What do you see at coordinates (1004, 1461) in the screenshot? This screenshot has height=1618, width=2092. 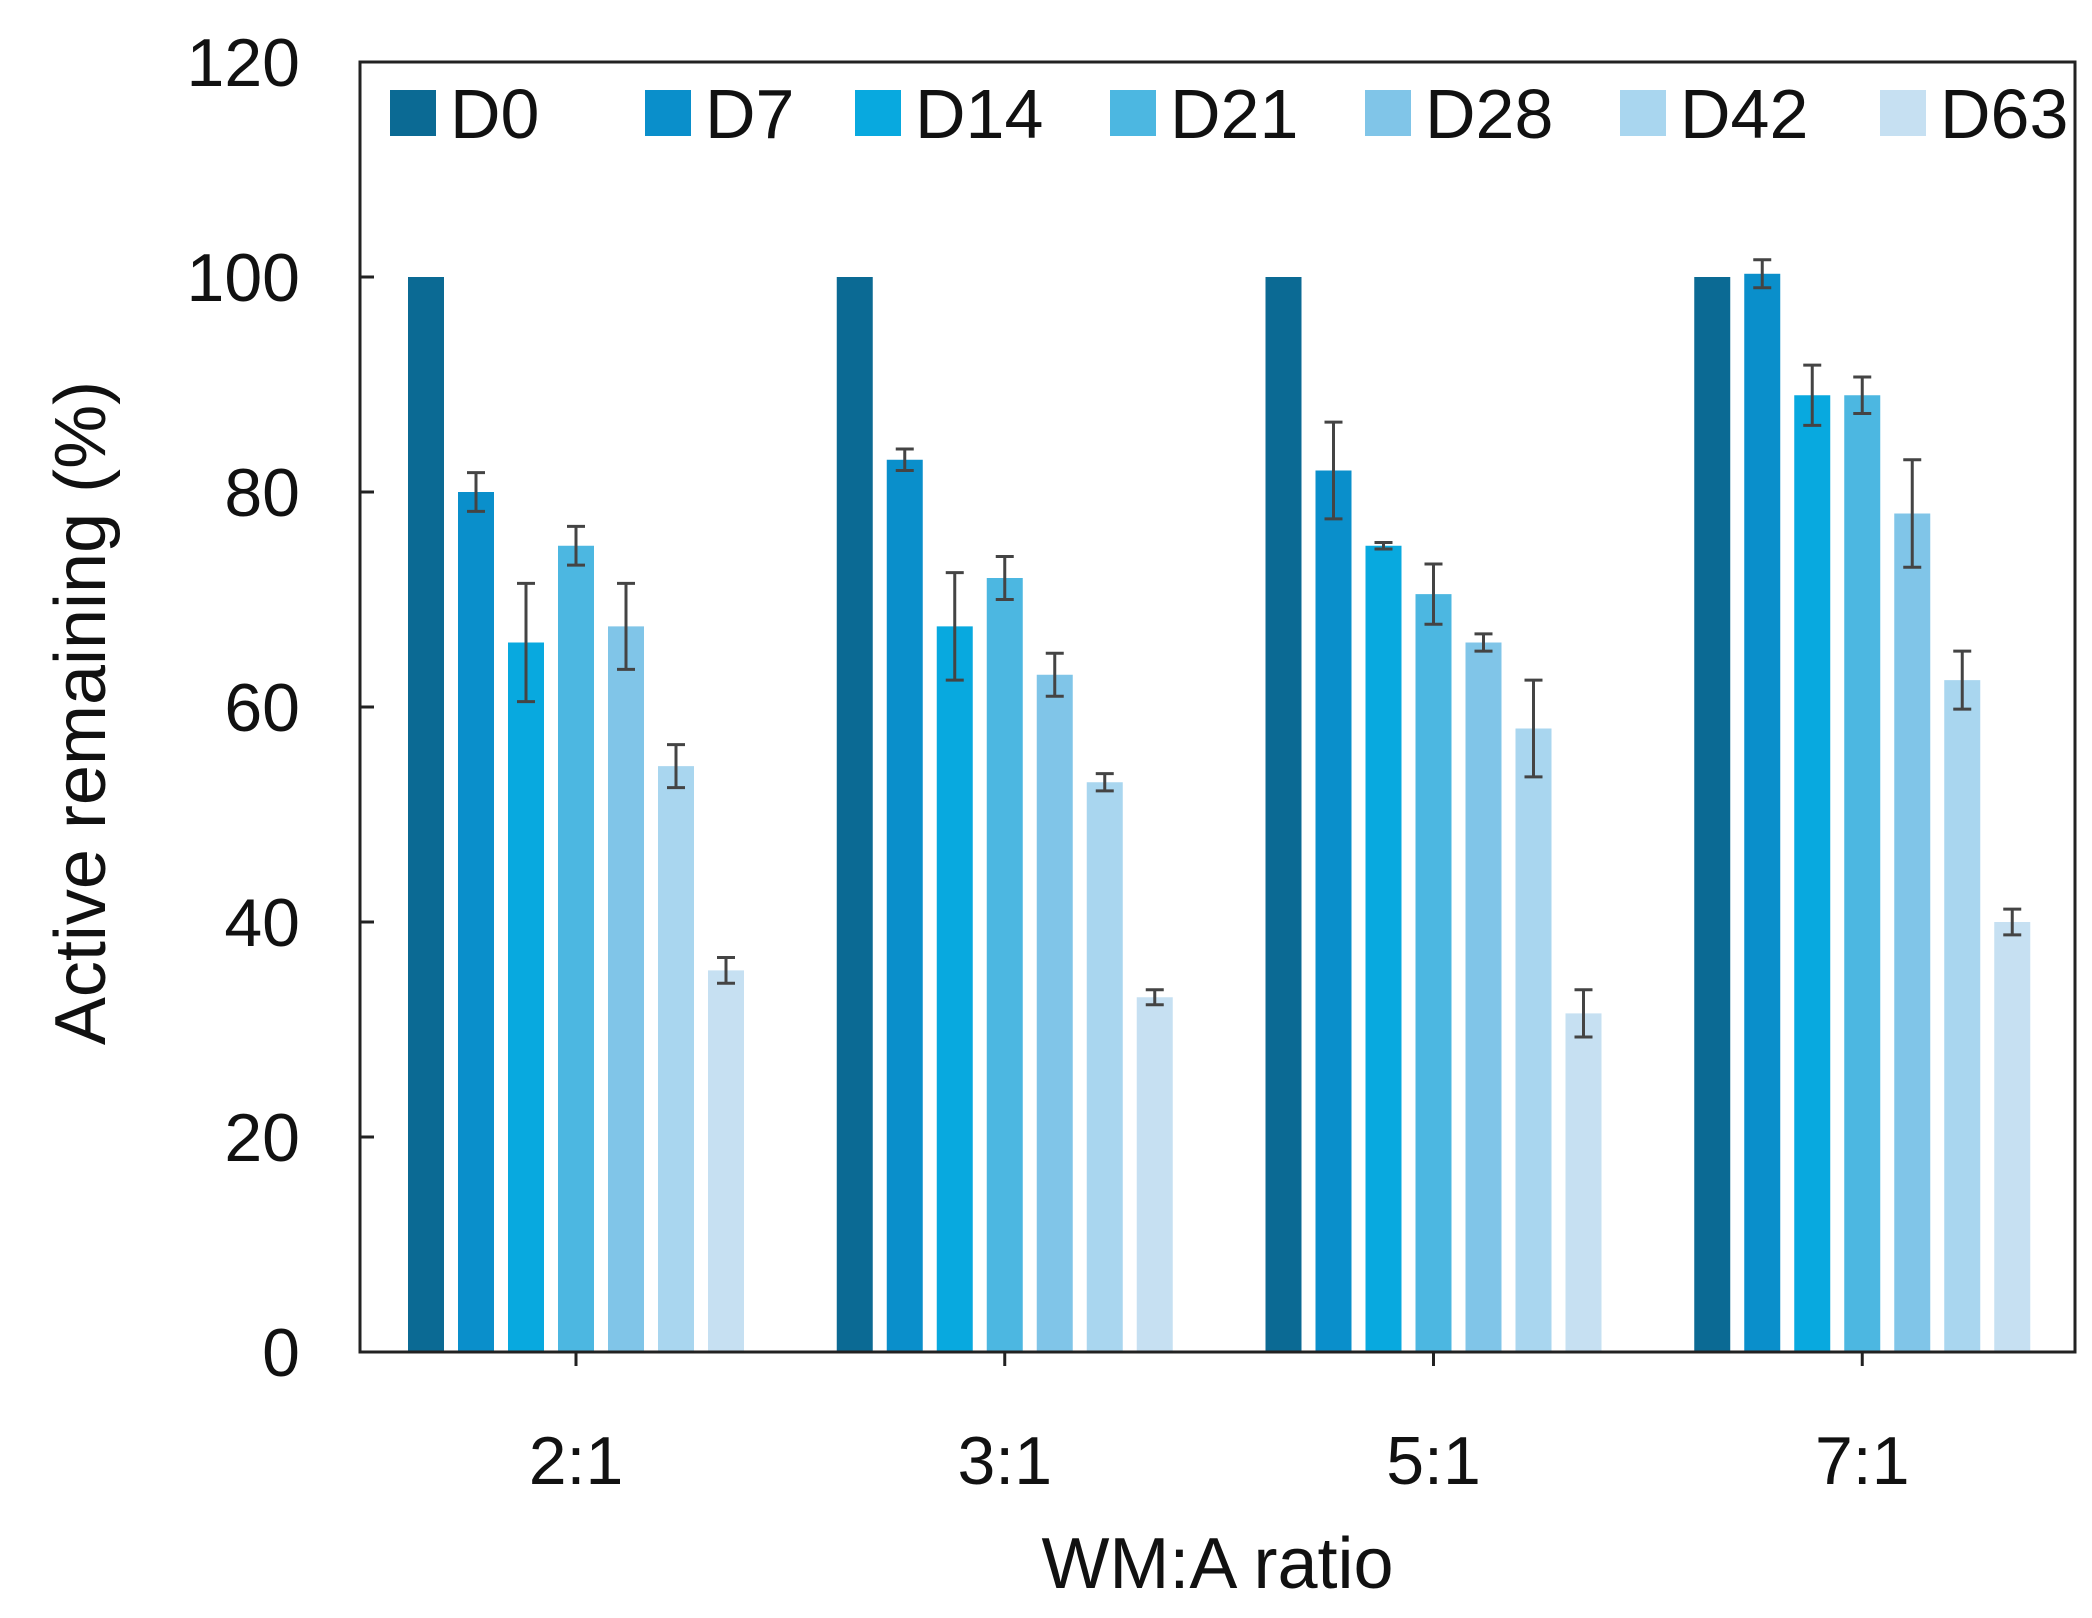 I see `x-tick-label: 3:1` at bounding box center [1004, 1461].